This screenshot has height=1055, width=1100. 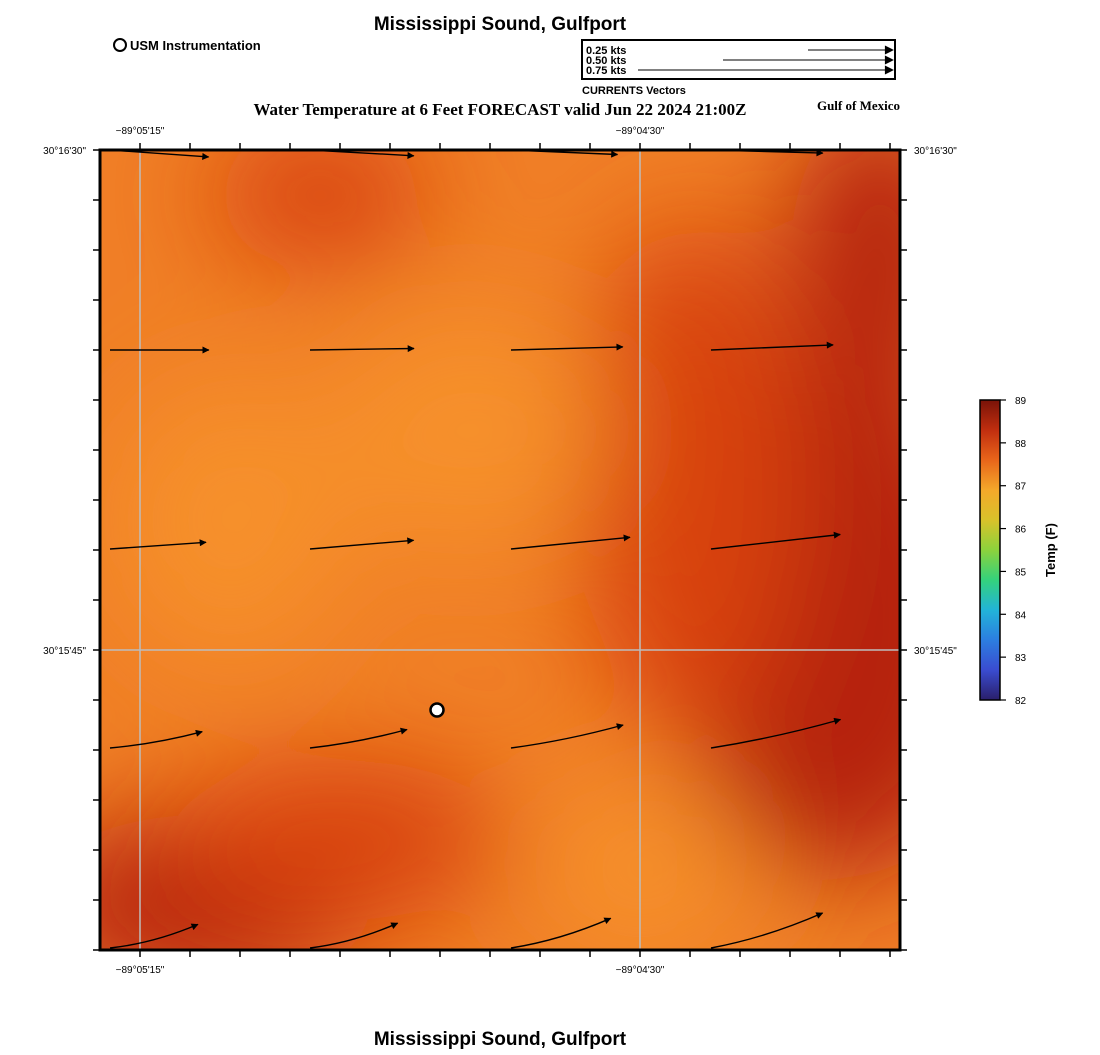 I want to click on map-title: Mississippi Sound, Gulfport, so click(x=500, y=24).